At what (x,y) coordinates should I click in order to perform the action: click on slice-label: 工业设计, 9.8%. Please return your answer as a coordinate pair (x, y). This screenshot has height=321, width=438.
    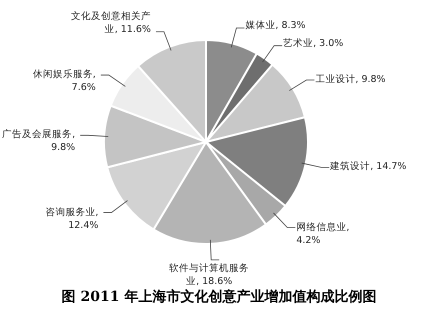
    Looking at the image, I should click on (351, 79).